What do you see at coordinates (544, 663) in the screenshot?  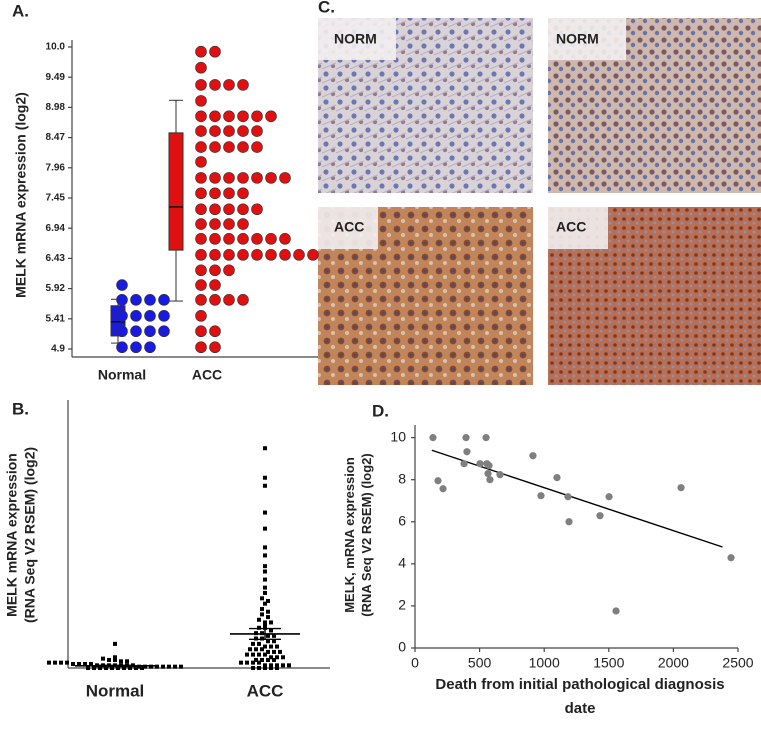 I see `x-tick-label: 1000` at bounding box center [544, 663].